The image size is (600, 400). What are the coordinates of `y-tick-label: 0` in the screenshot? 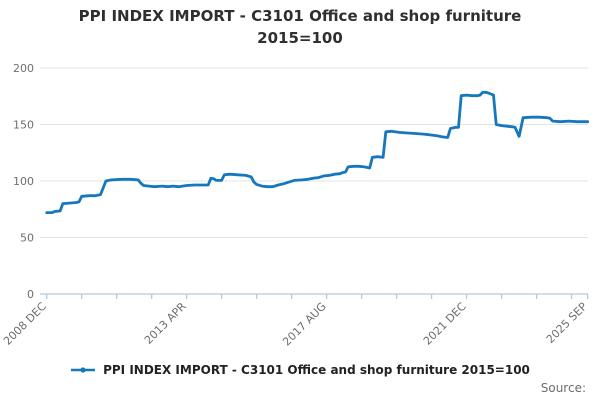 It's located at (30, 294).